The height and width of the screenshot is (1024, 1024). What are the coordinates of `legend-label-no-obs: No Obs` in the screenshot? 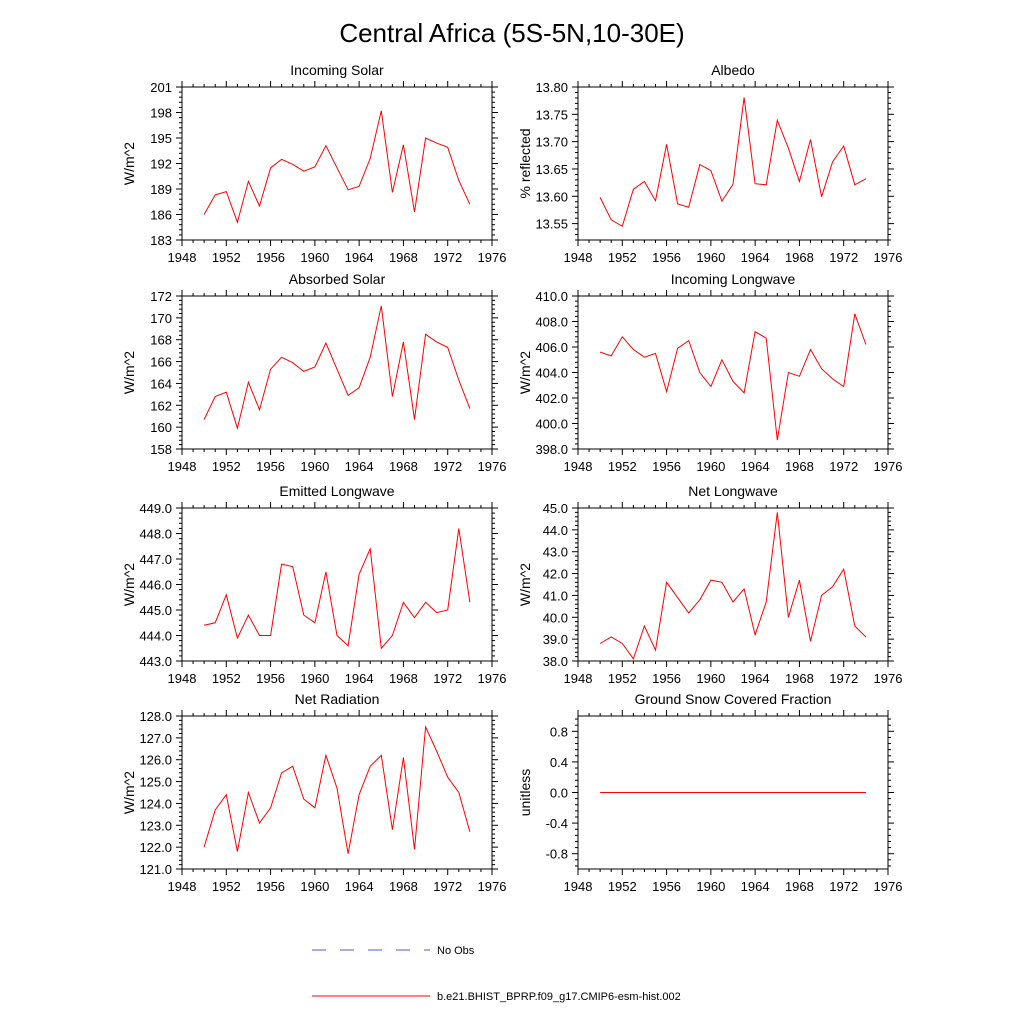 It's located at (456, 951).